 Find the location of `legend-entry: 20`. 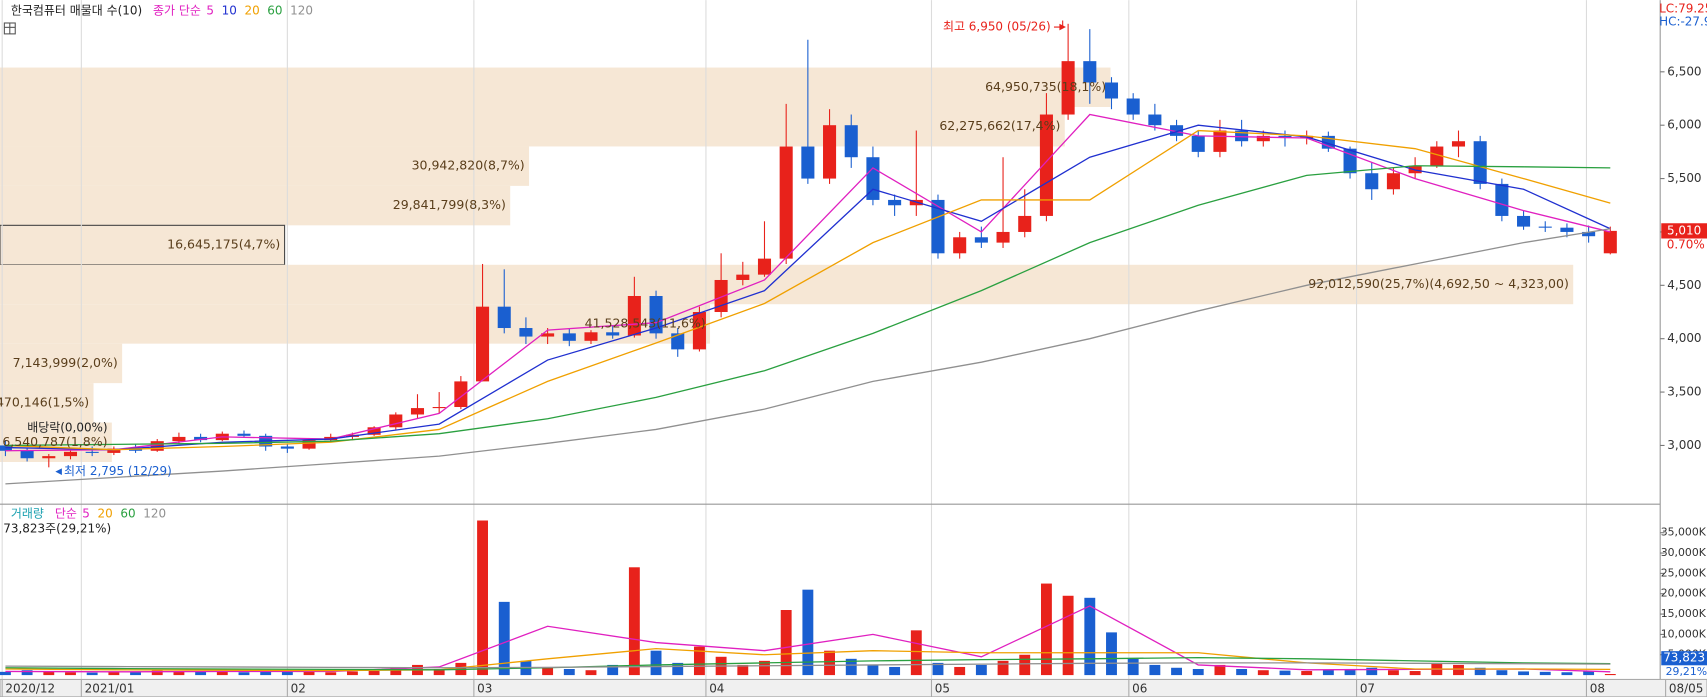

legend-entry: 20 is located at coordinates (251, 11).